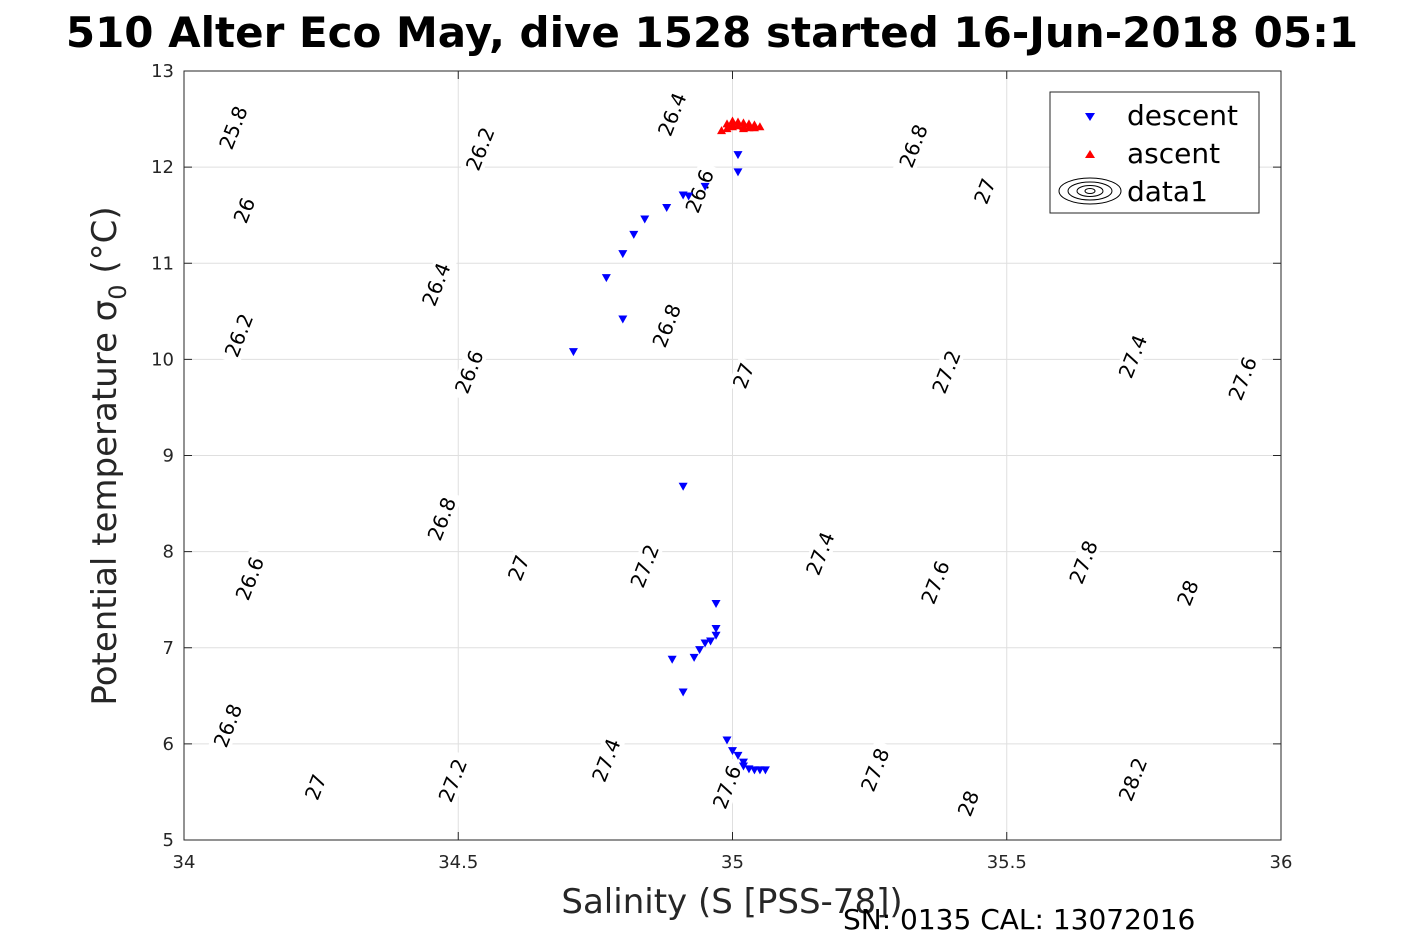  I want to click on x-tick-label: 35, so click(732, 862).